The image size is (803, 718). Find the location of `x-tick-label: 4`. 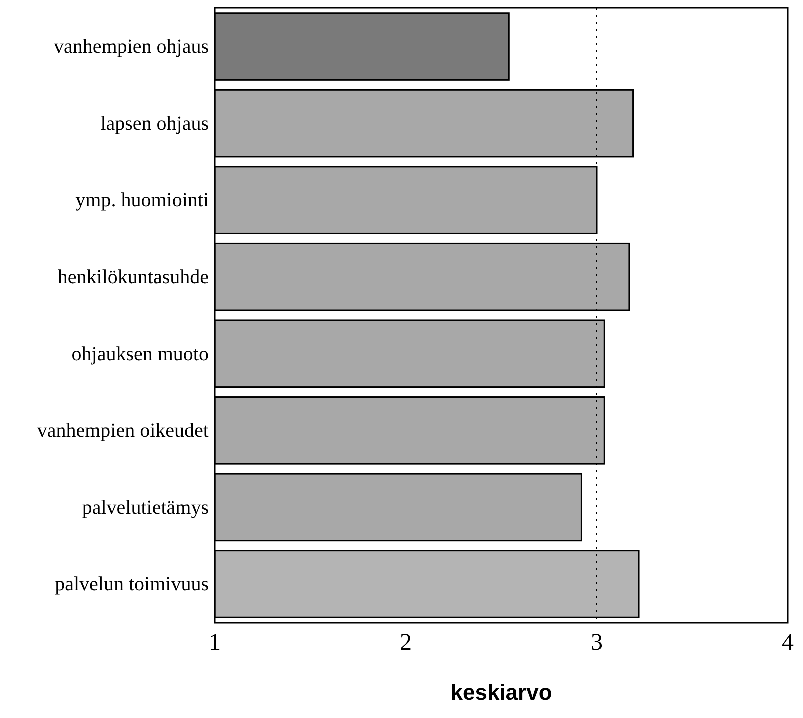

x-tick-label: 4 is located at coordinates (788, 643).